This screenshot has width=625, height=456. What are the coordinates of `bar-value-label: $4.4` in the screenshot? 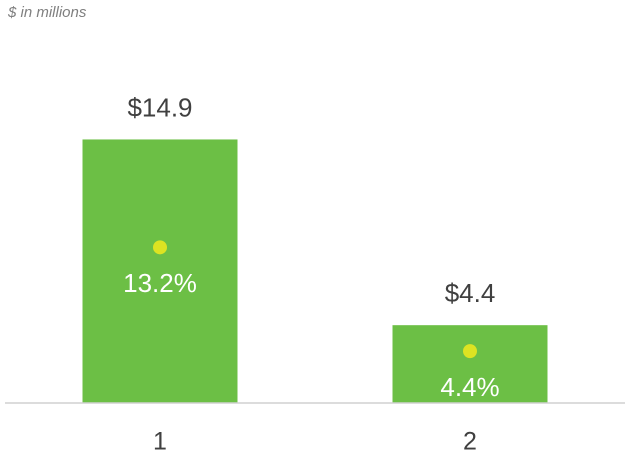 It's located at (470, 293).